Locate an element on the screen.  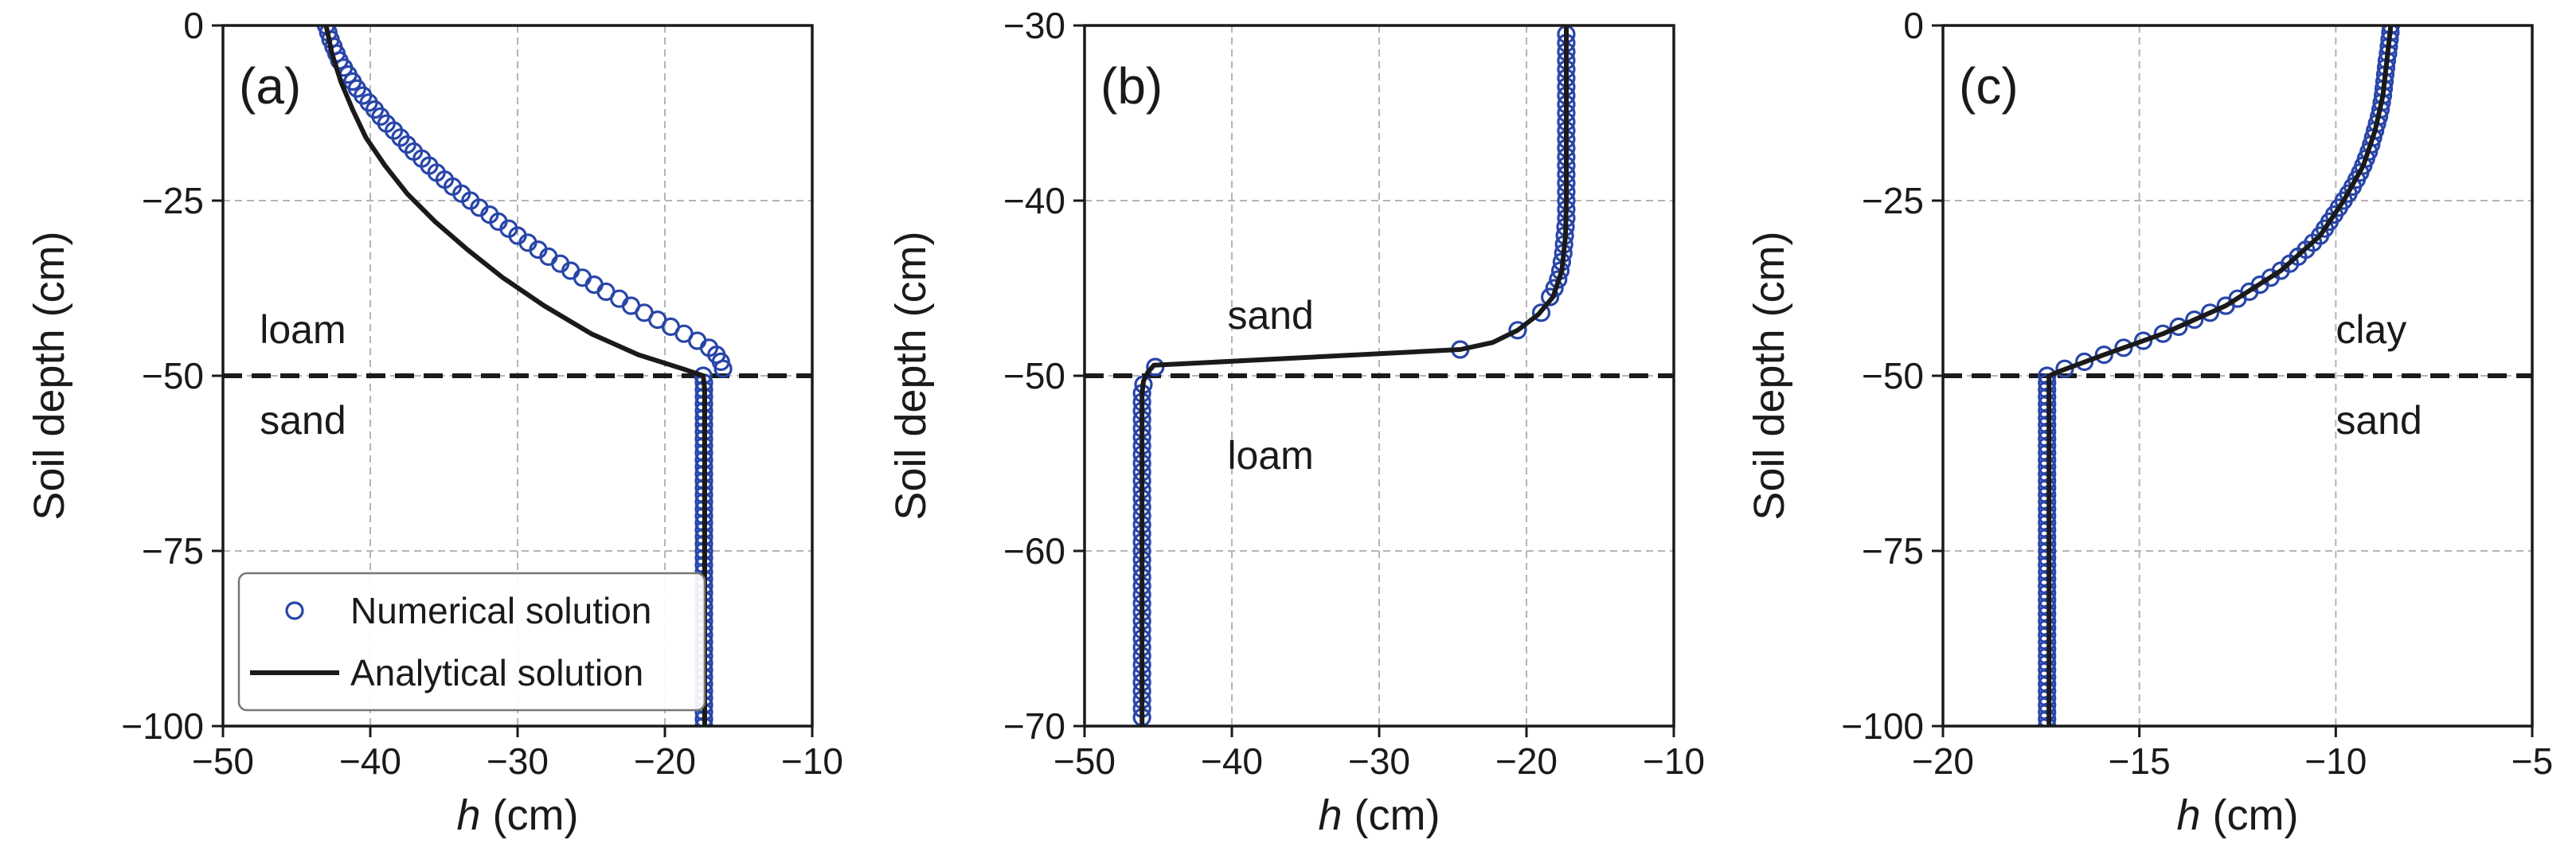
y-tick-label: −70 is located at coordinates (1034, 726).